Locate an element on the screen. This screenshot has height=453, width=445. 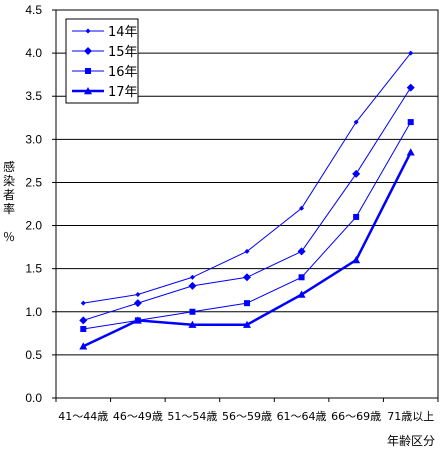
y-axis-label-char is located at coordinates (9, 223).